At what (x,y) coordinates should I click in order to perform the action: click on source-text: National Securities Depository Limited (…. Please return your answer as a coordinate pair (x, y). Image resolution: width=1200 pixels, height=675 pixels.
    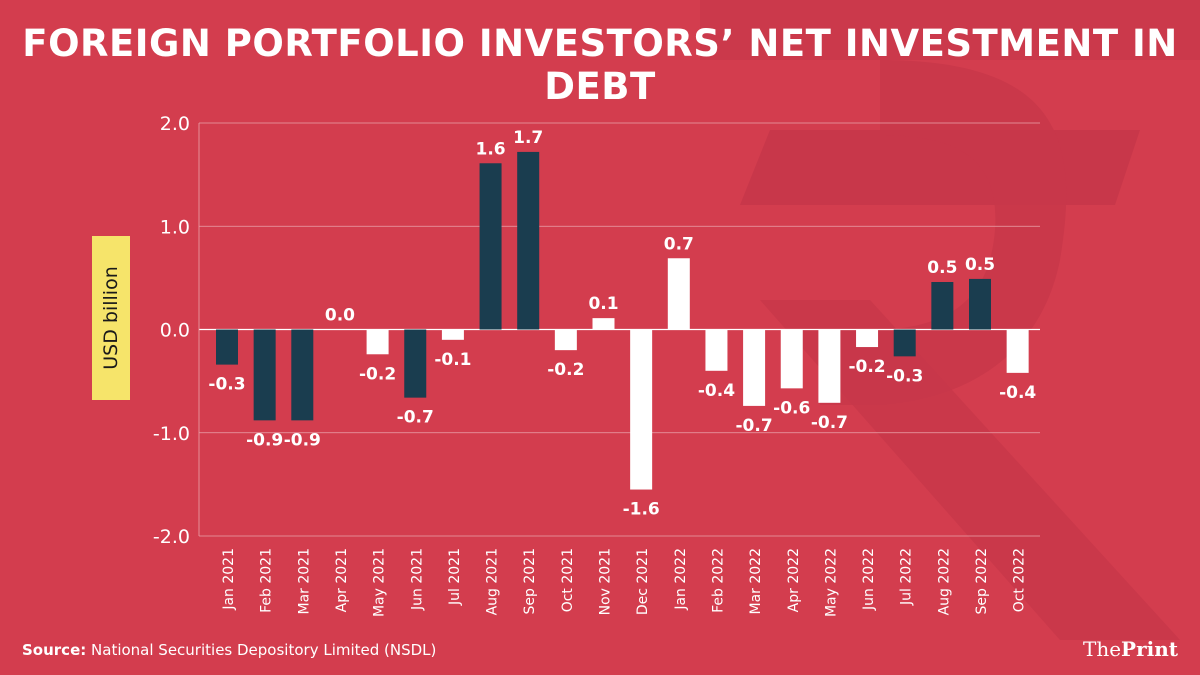
    Looking at the image, I should click on (264, 650).